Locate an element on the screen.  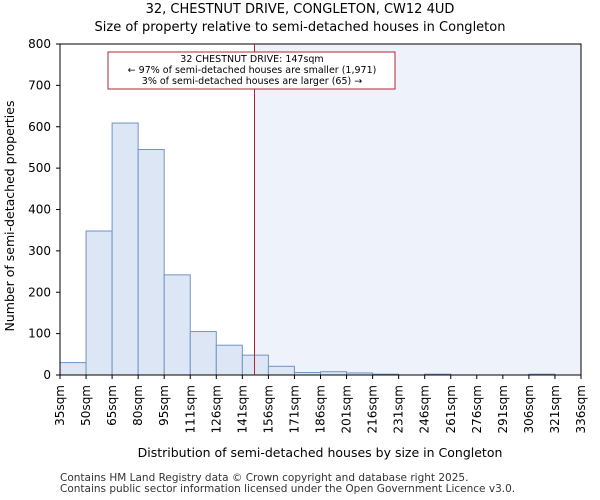
annotation-line-1: 32 CHESTNUT DRIVE: 147sqm is located at coordinates (251, 59).